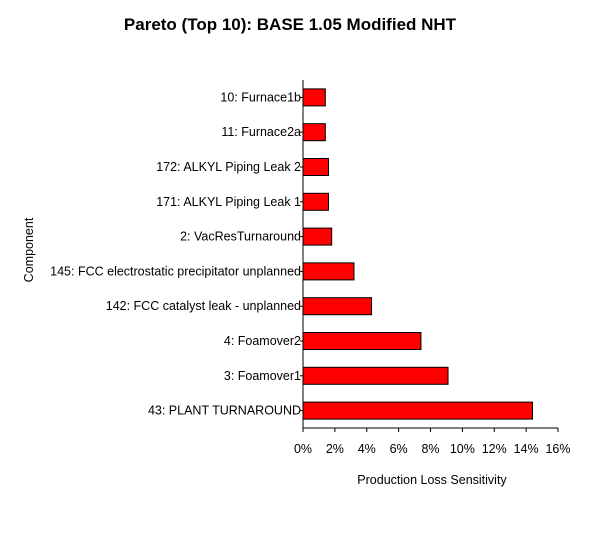 Image resolution: width=605 pixels, height=533 pixels. What do you see at coordinates (526, 449) in the screenshot?
I see `x-tick-label: 14%` at bounding box center [526, 449].